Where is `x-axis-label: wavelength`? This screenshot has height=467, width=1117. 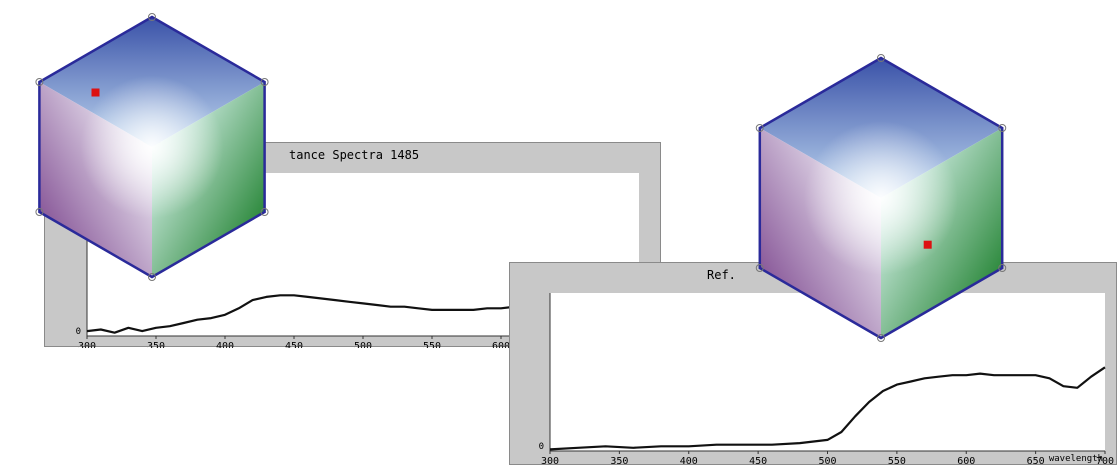 x-axis-label: wavelength is located at coordinates (1076, 459).